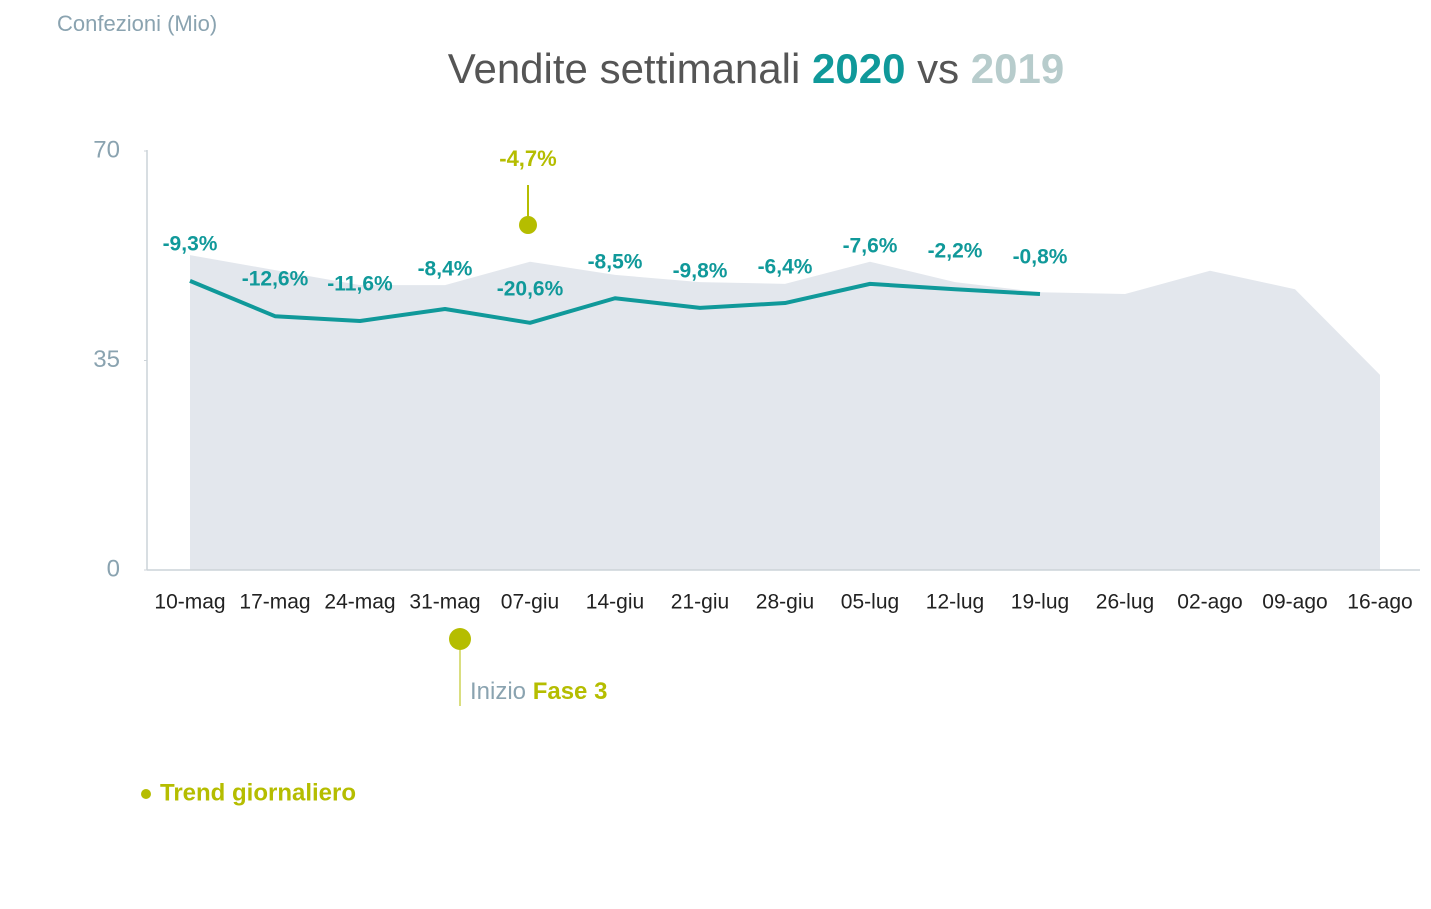  Describe the element at coordinates (938, 68) in the screenshot. I see `title-text: vs` at that location.